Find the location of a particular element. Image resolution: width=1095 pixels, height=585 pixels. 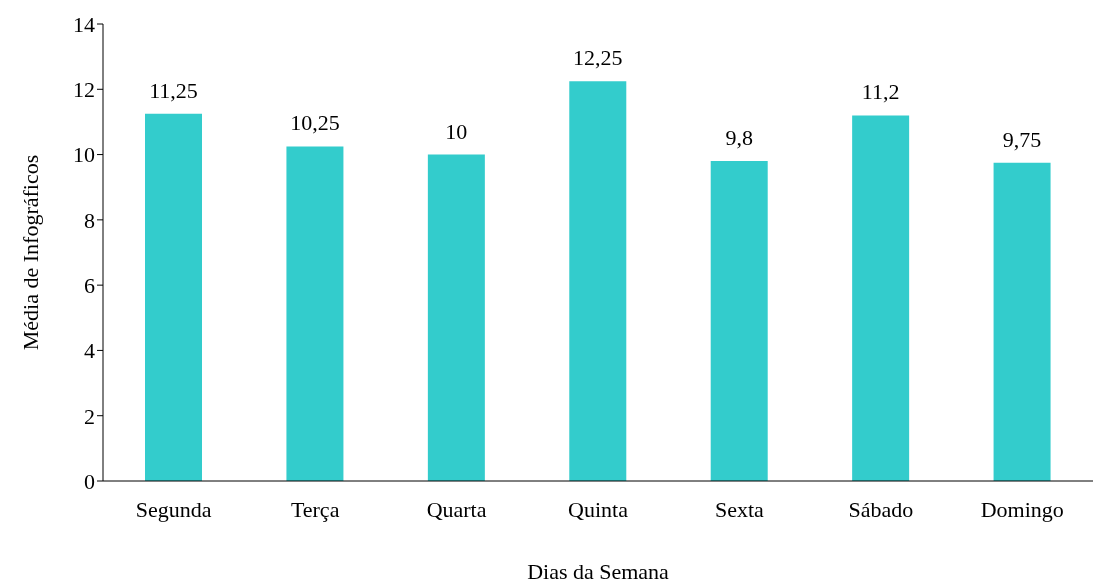

x-tick-label: Sábado is located at coordinates (881, 509).